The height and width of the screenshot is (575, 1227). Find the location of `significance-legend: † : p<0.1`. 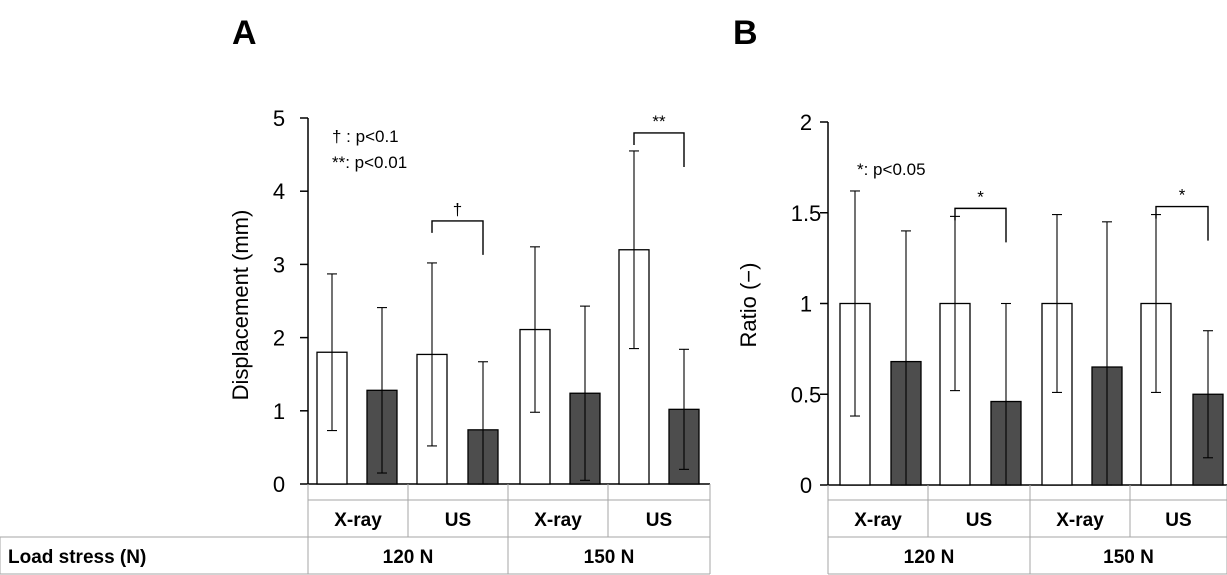

significance-legend: † : p<0.1 is located at coordinates (365, 136).